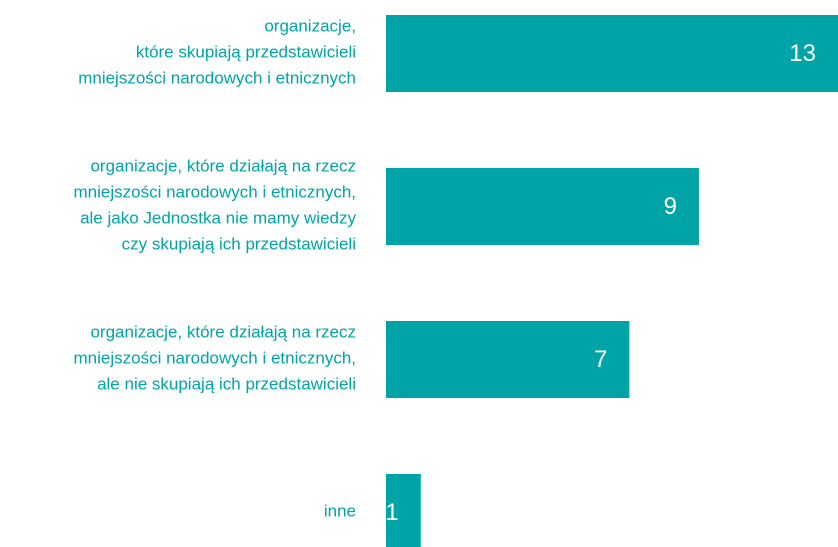  I want to click on value-label: 1, so click(391, 512).